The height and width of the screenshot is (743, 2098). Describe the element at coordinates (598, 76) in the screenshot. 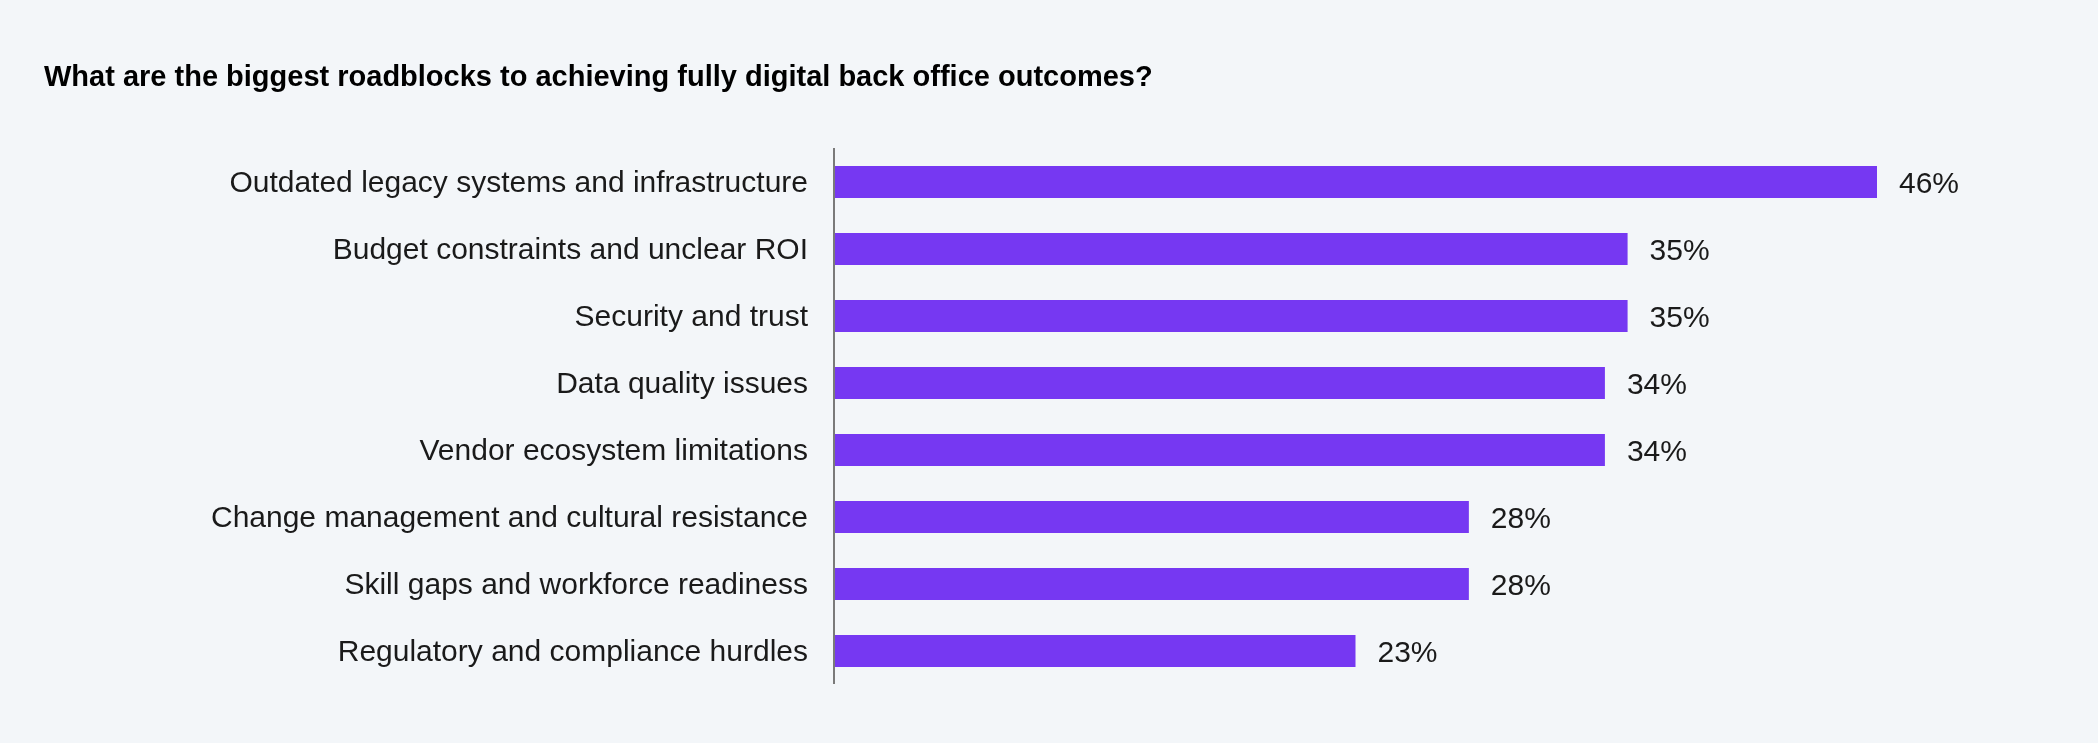

I see `text: What are the biggest roadblocks to achieving fully digital back office outcomes?` at that location.